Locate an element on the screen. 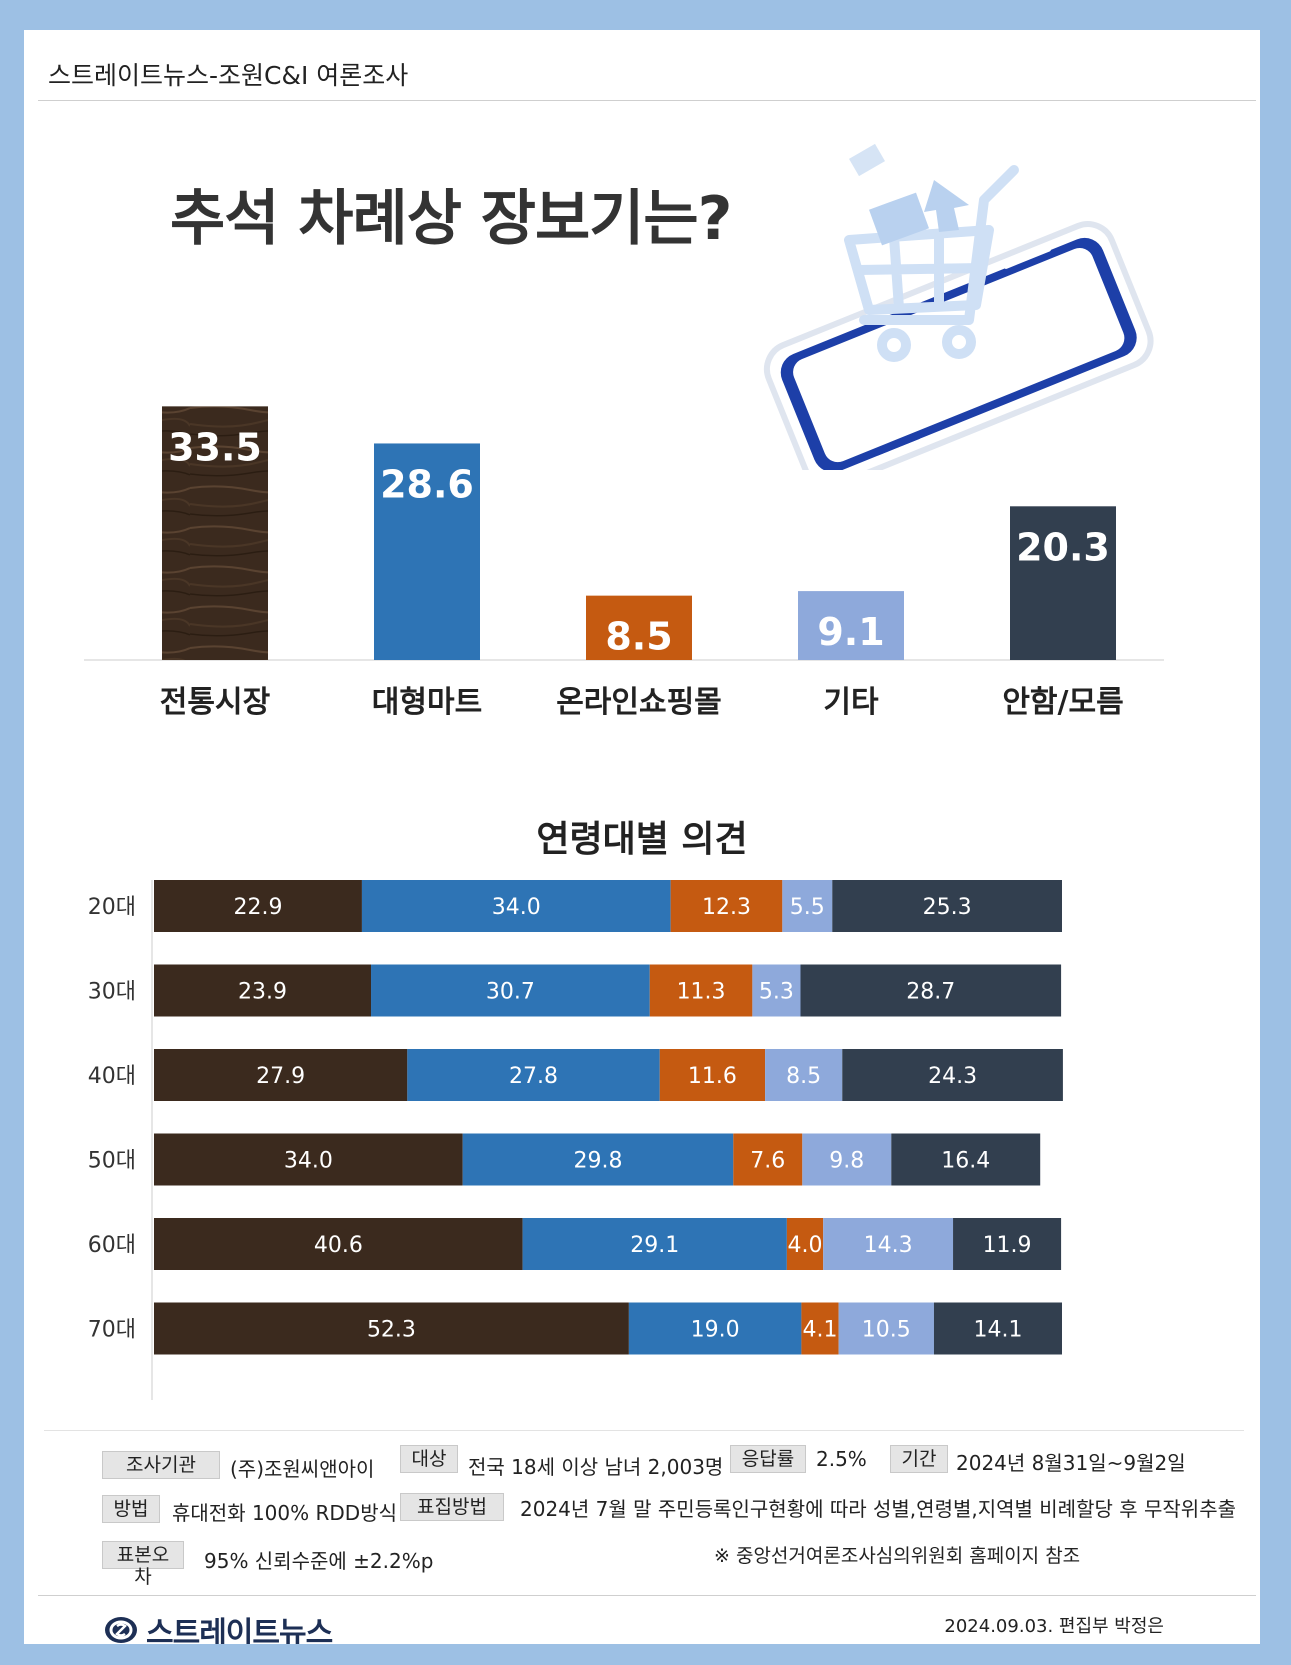  segment-value-label: 16.4 is located at coordinates (965, 1161).